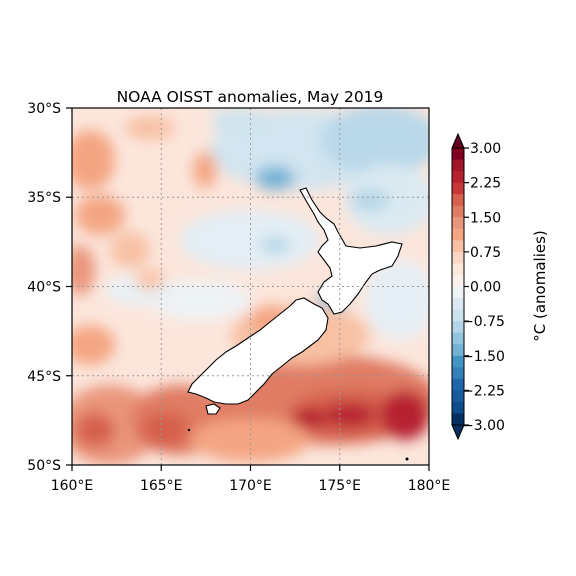  I want to click on colorbar-tick-label: −2.25, so click(483, 391).